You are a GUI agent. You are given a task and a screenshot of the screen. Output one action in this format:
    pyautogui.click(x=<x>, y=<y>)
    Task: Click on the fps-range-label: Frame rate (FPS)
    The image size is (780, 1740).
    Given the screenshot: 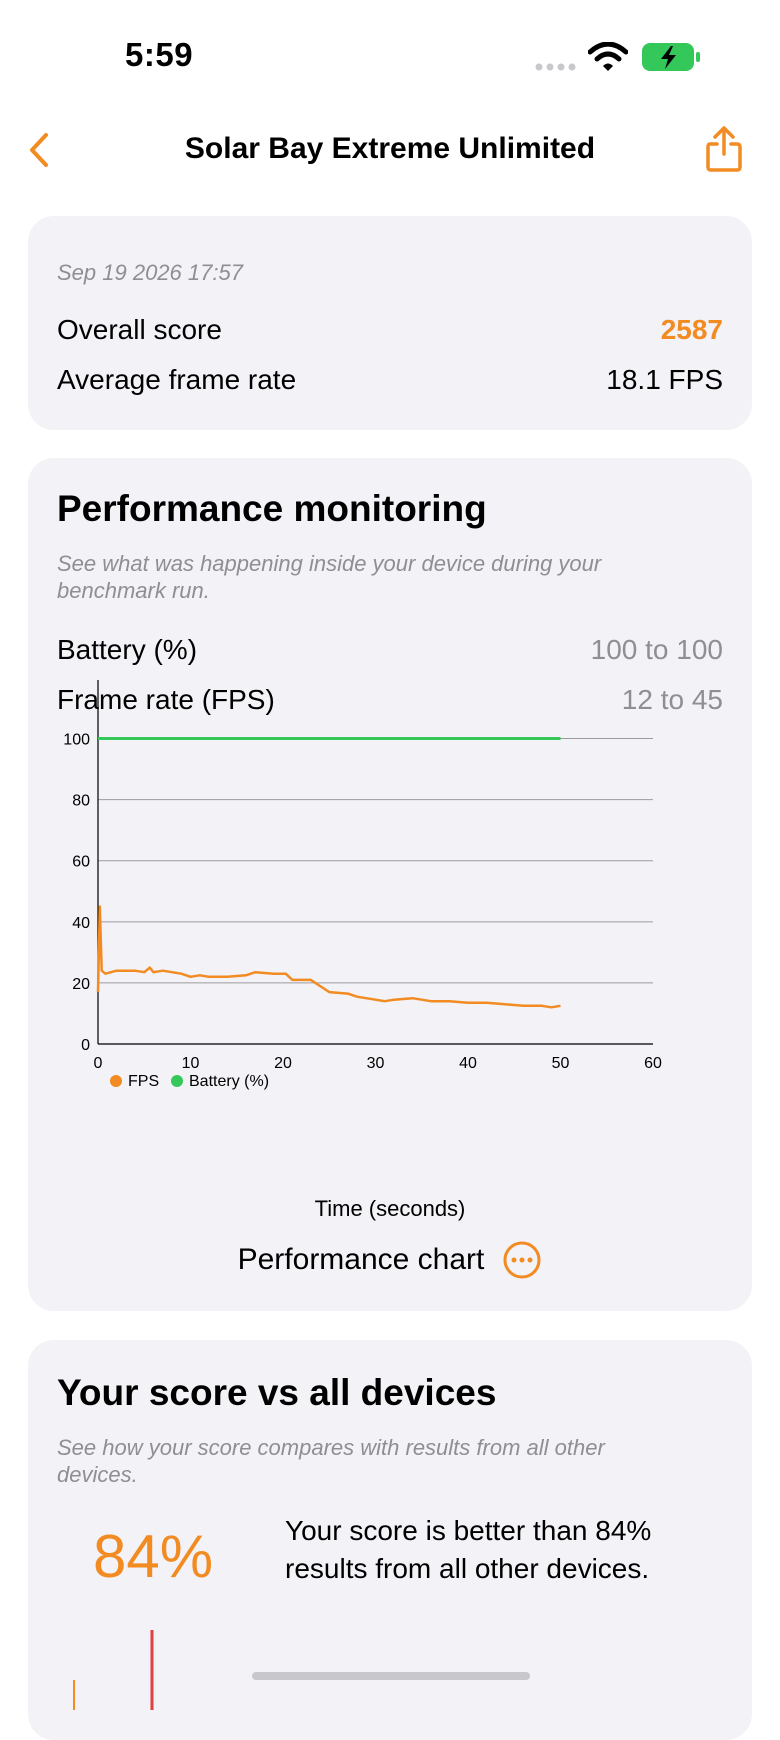 What is the action you would take?
    pyautogui.click(x=166, y=699)
    